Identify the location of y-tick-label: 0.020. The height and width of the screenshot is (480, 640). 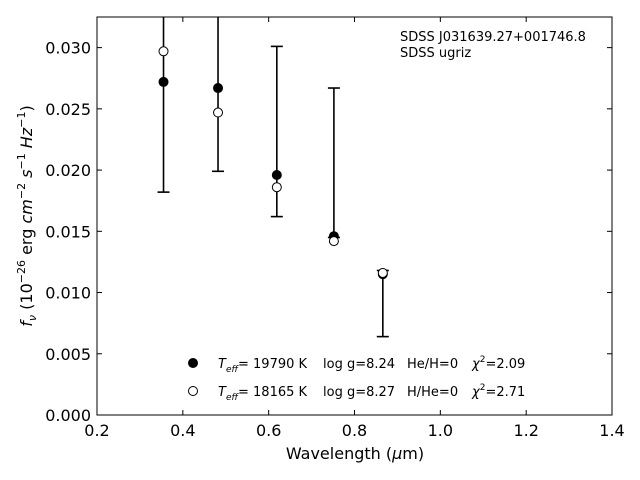
(68, 170).